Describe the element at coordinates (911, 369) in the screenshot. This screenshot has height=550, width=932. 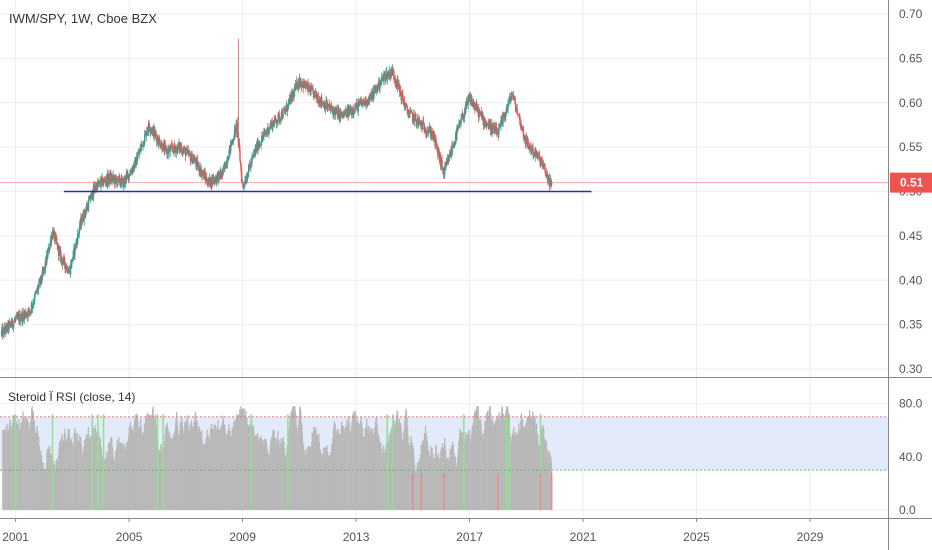
I see `y-tick-label: 0.30` at that location.